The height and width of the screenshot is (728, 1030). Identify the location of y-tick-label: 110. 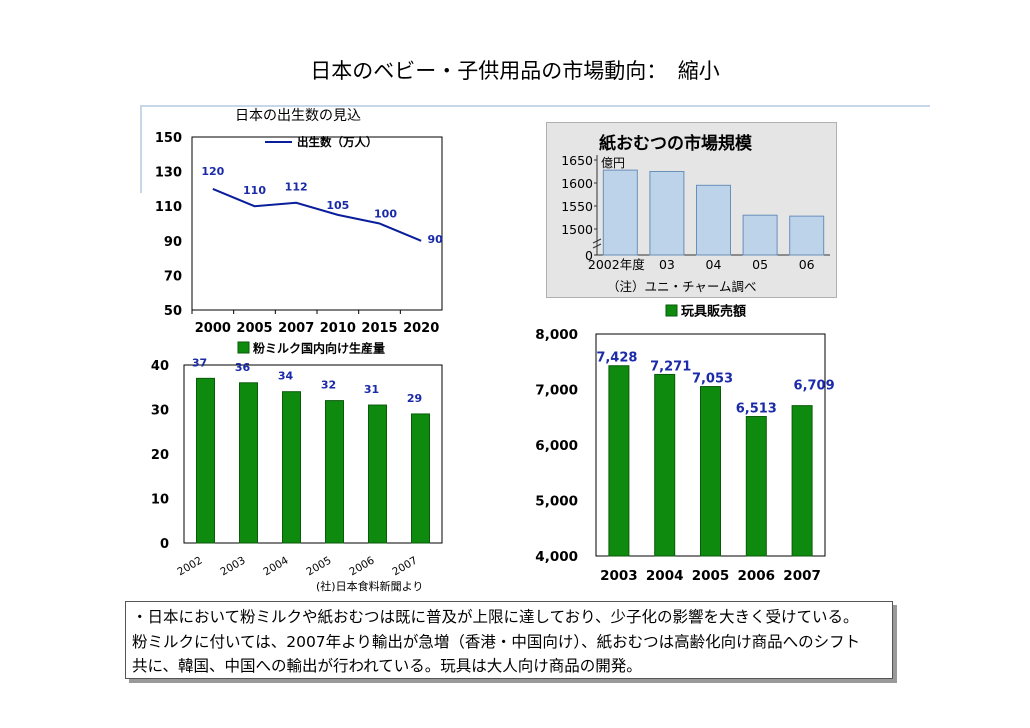
(168, 207).